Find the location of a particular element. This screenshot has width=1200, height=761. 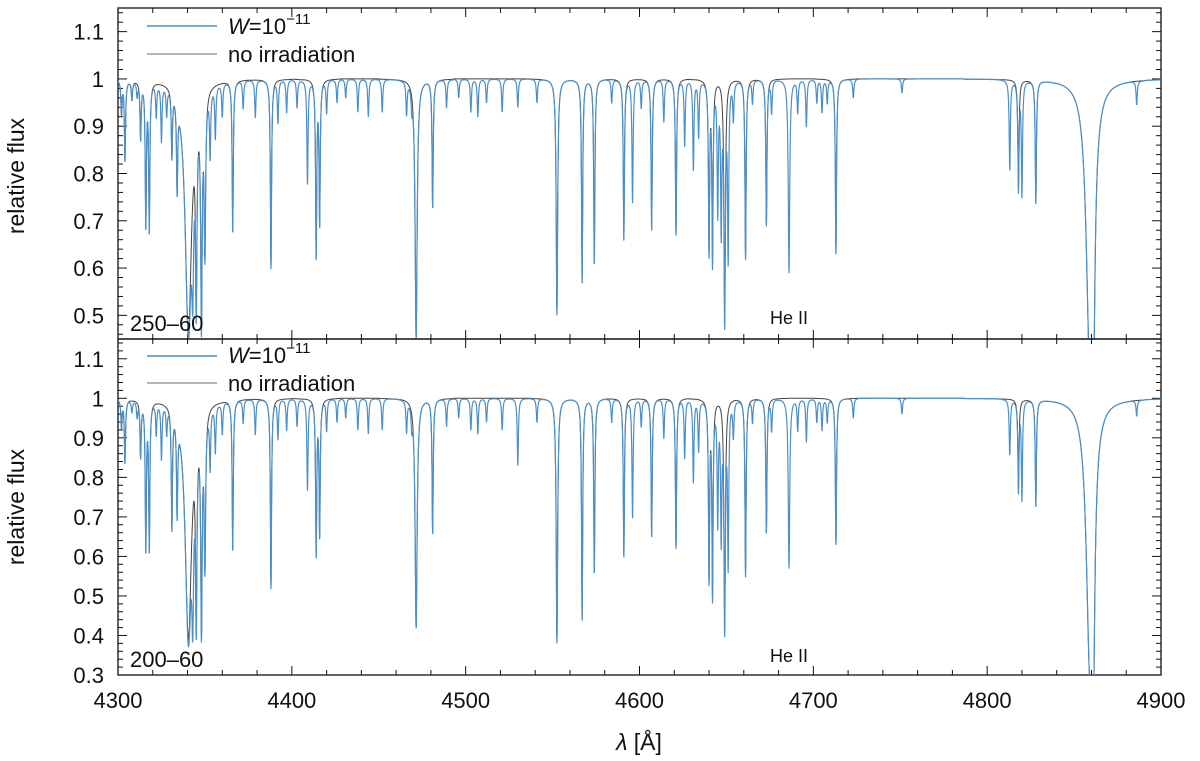

x-tick-label: 4800 is located at coordinates (987, 700).